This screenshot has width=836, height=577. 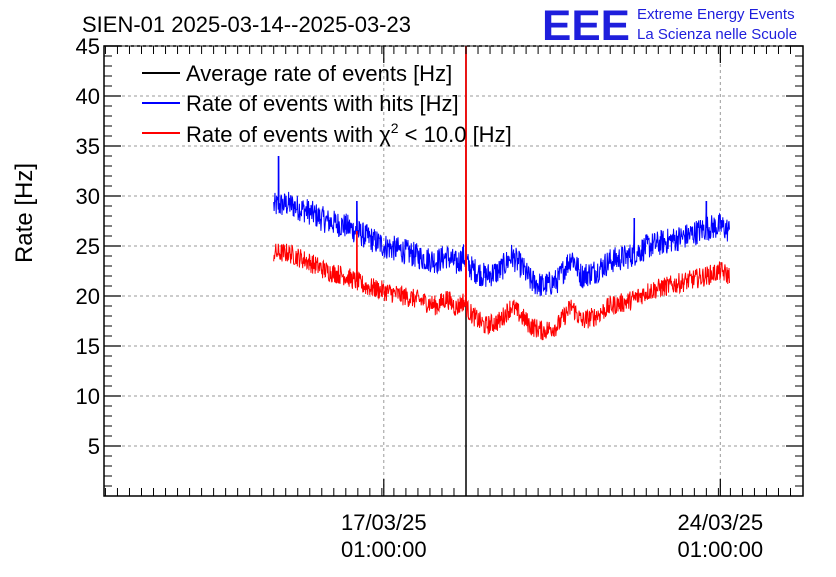 What do you see at coordinates (455, 134) in the screenshot?
I see `legend-label-chi2-rest: < 10.0 [Hz]` at bounding box center [455, 134].